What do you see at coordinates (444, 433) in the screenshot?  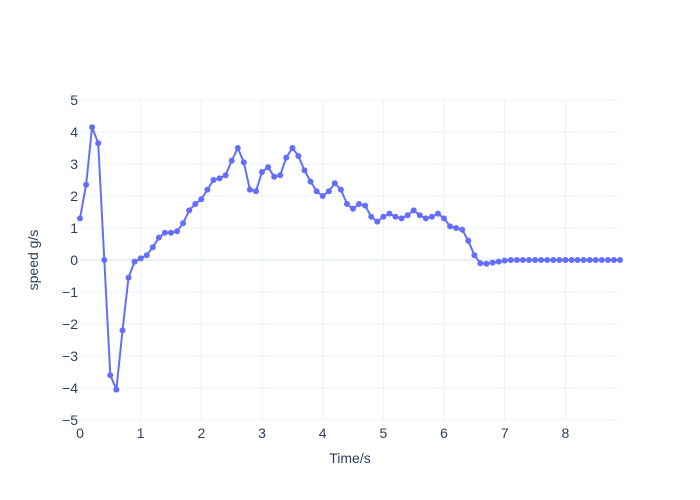 I see `x-tick-label: 6` at bounding box center [444, 433].